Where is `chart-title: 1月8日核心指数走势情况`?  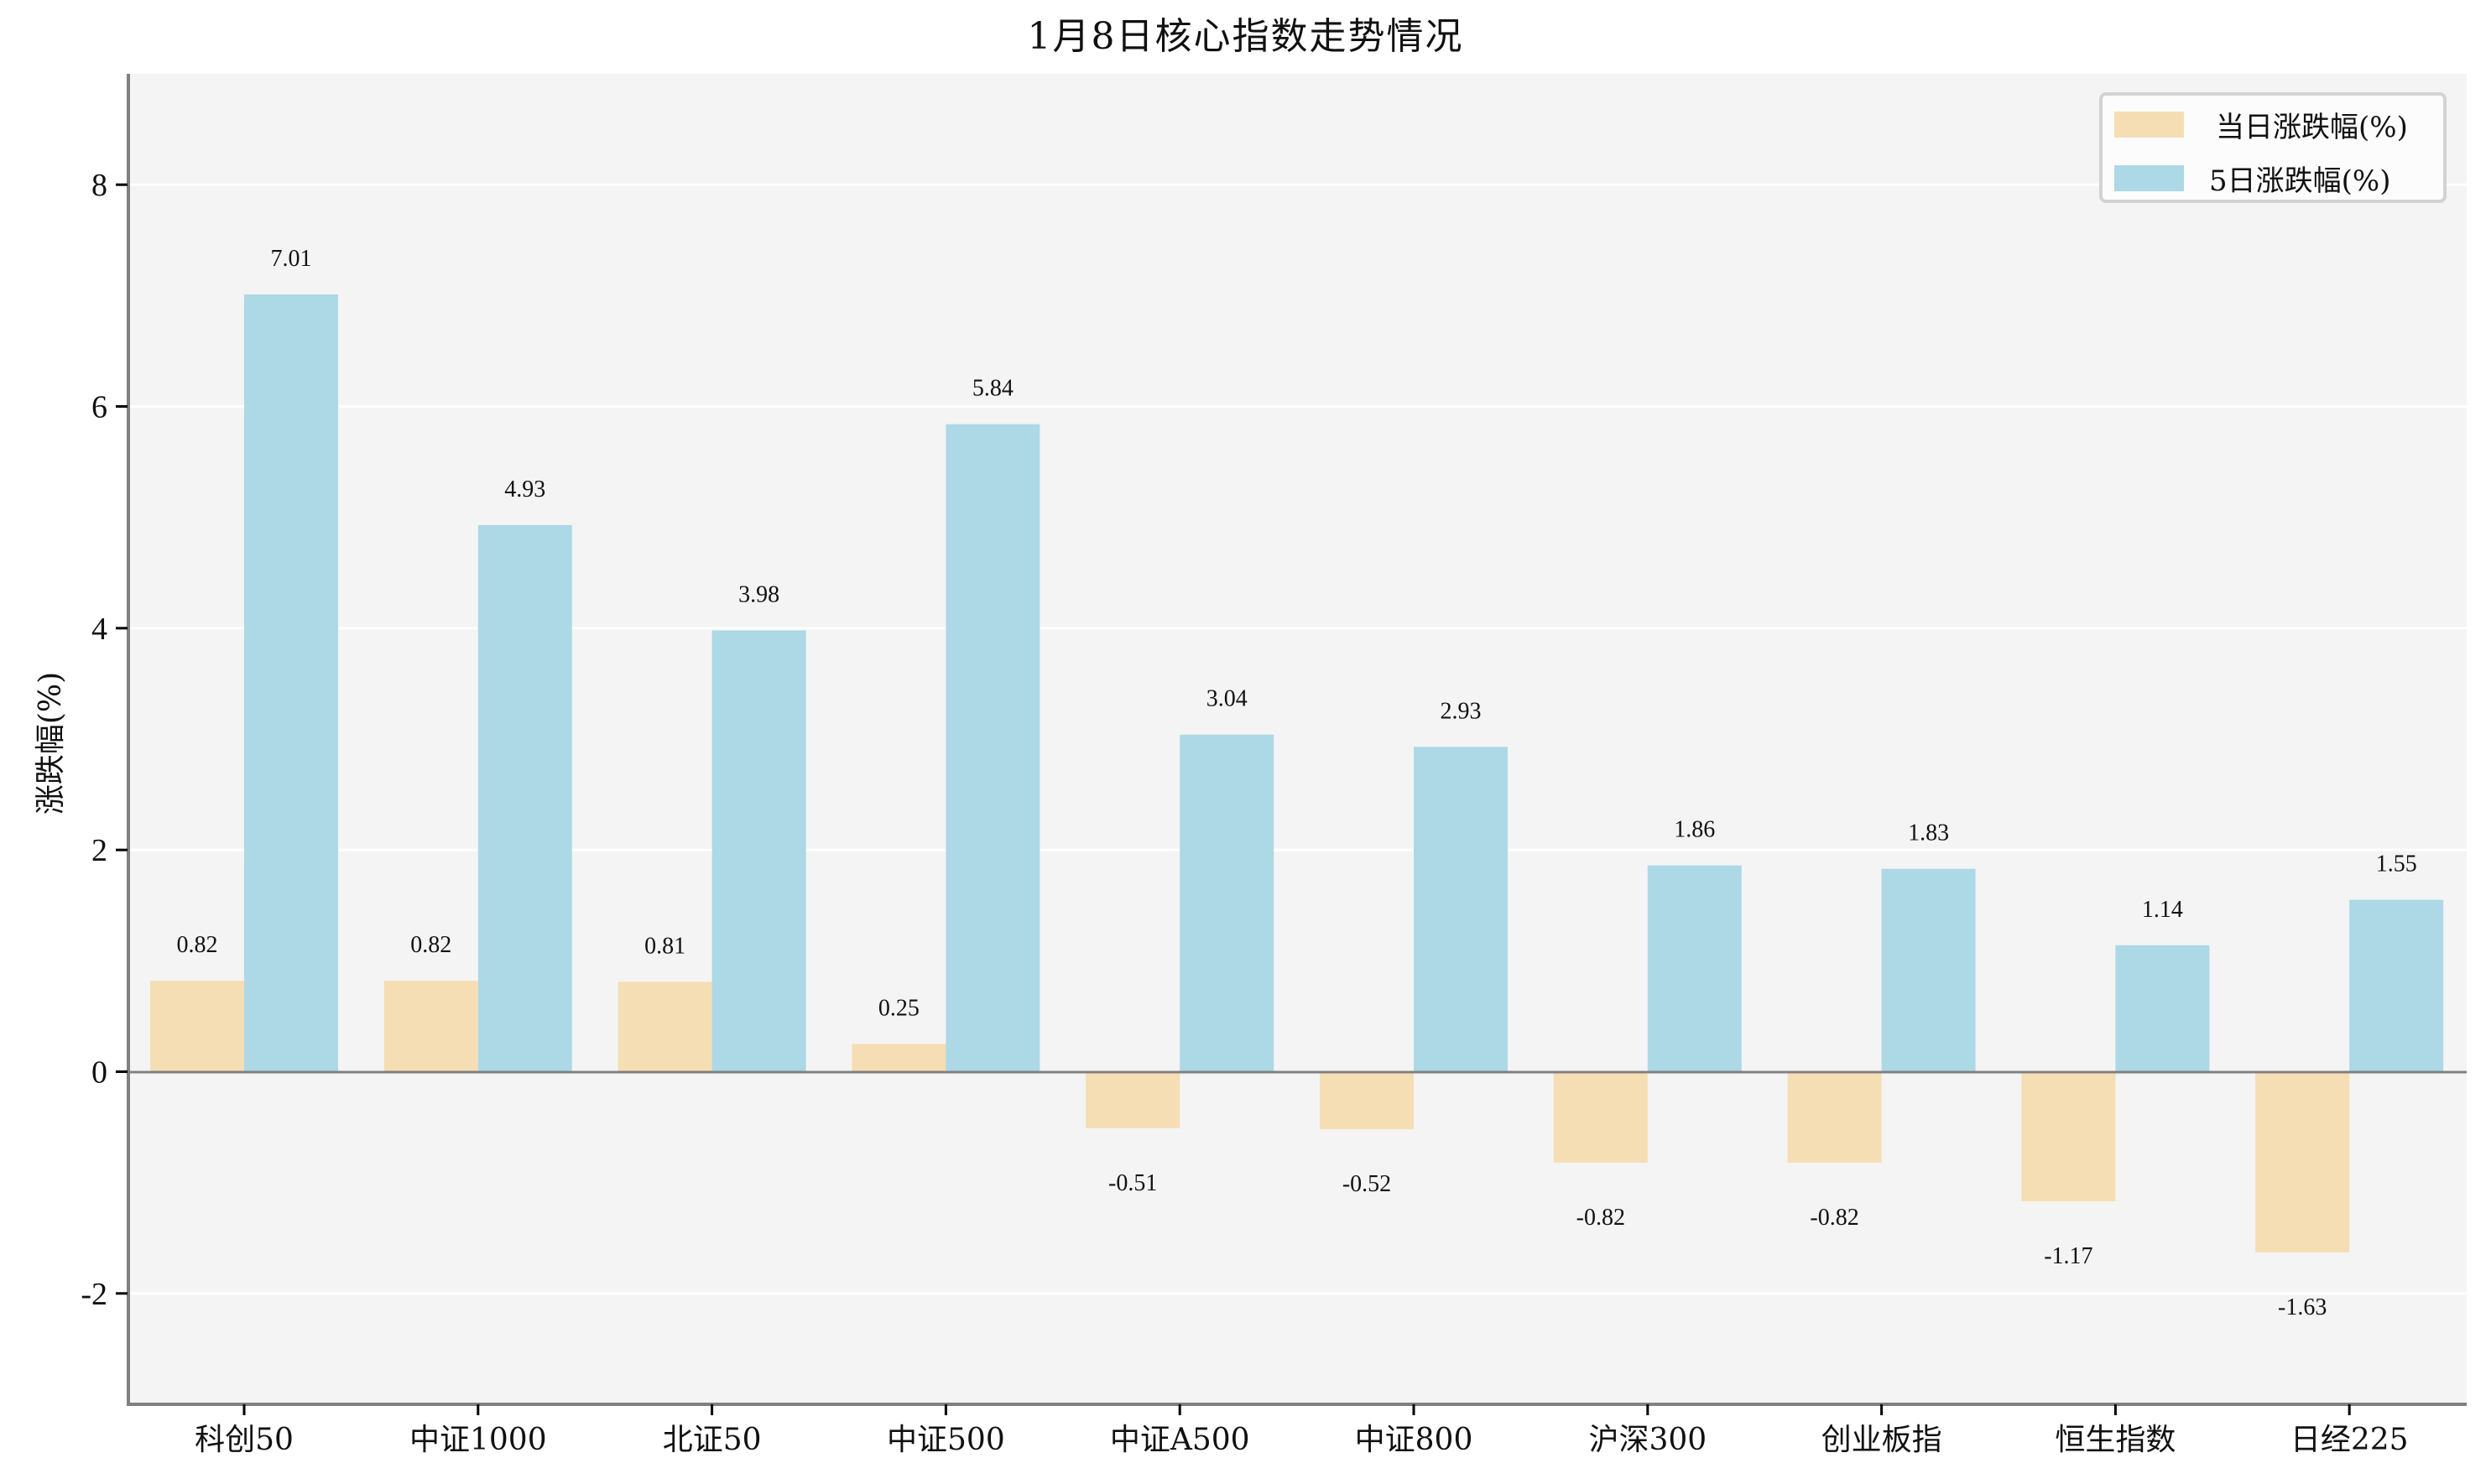
chart-title: 1月8日核心指数走势情况 is located at coordinates (1245, 36).